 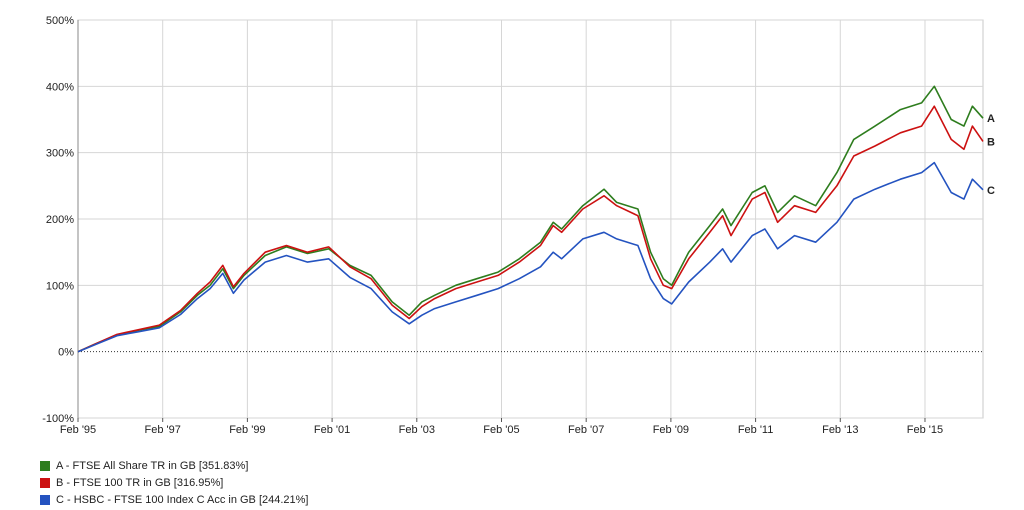 What do you see at coordinates (58, 419) in the screenshot?
I see `y-tick-label: -100%` at bounding box center [58, 419].